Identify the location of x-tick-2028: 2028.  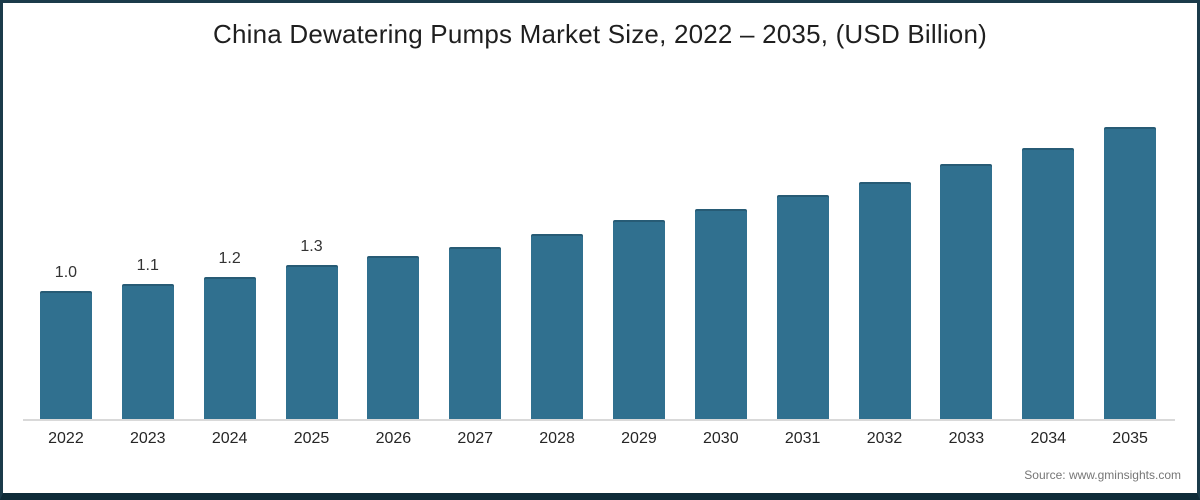
(557, 438).